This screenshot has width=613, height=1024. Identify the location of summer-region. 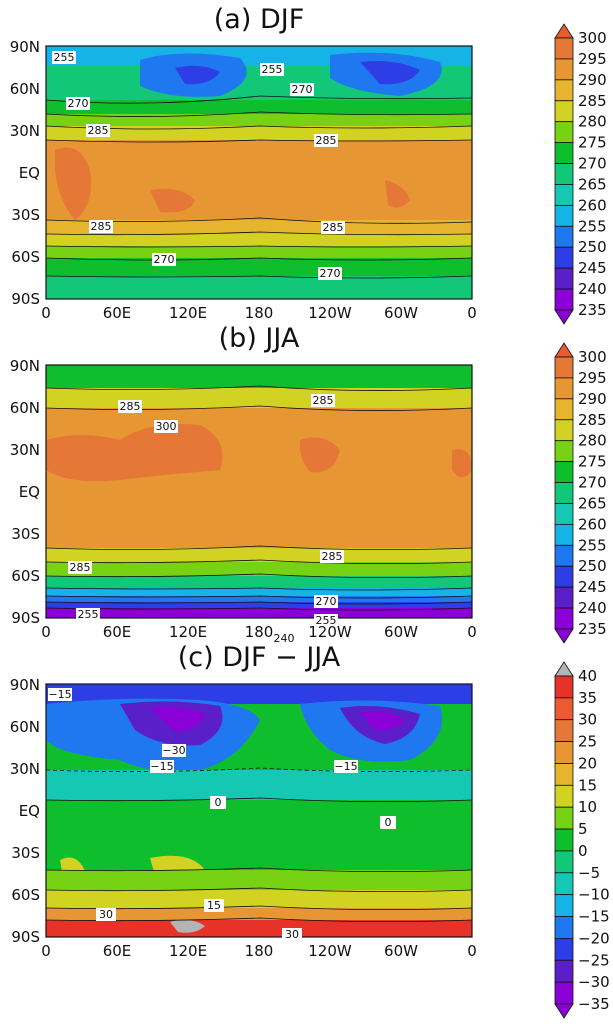
(187, 926).